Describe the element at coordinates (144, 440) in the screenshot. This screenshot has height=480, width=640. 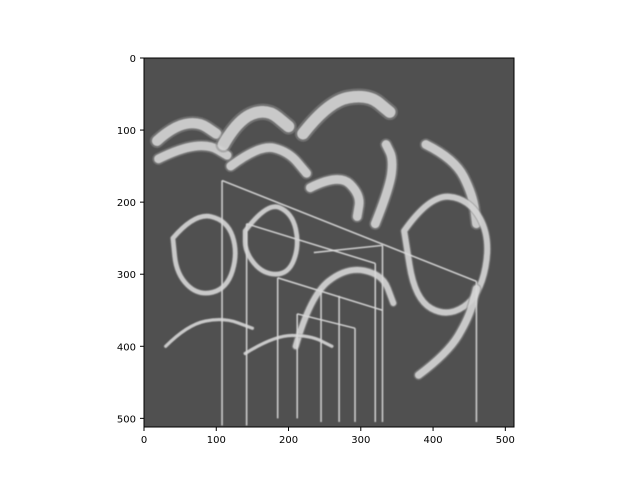
I see `x-tick-label: 0` at that location.